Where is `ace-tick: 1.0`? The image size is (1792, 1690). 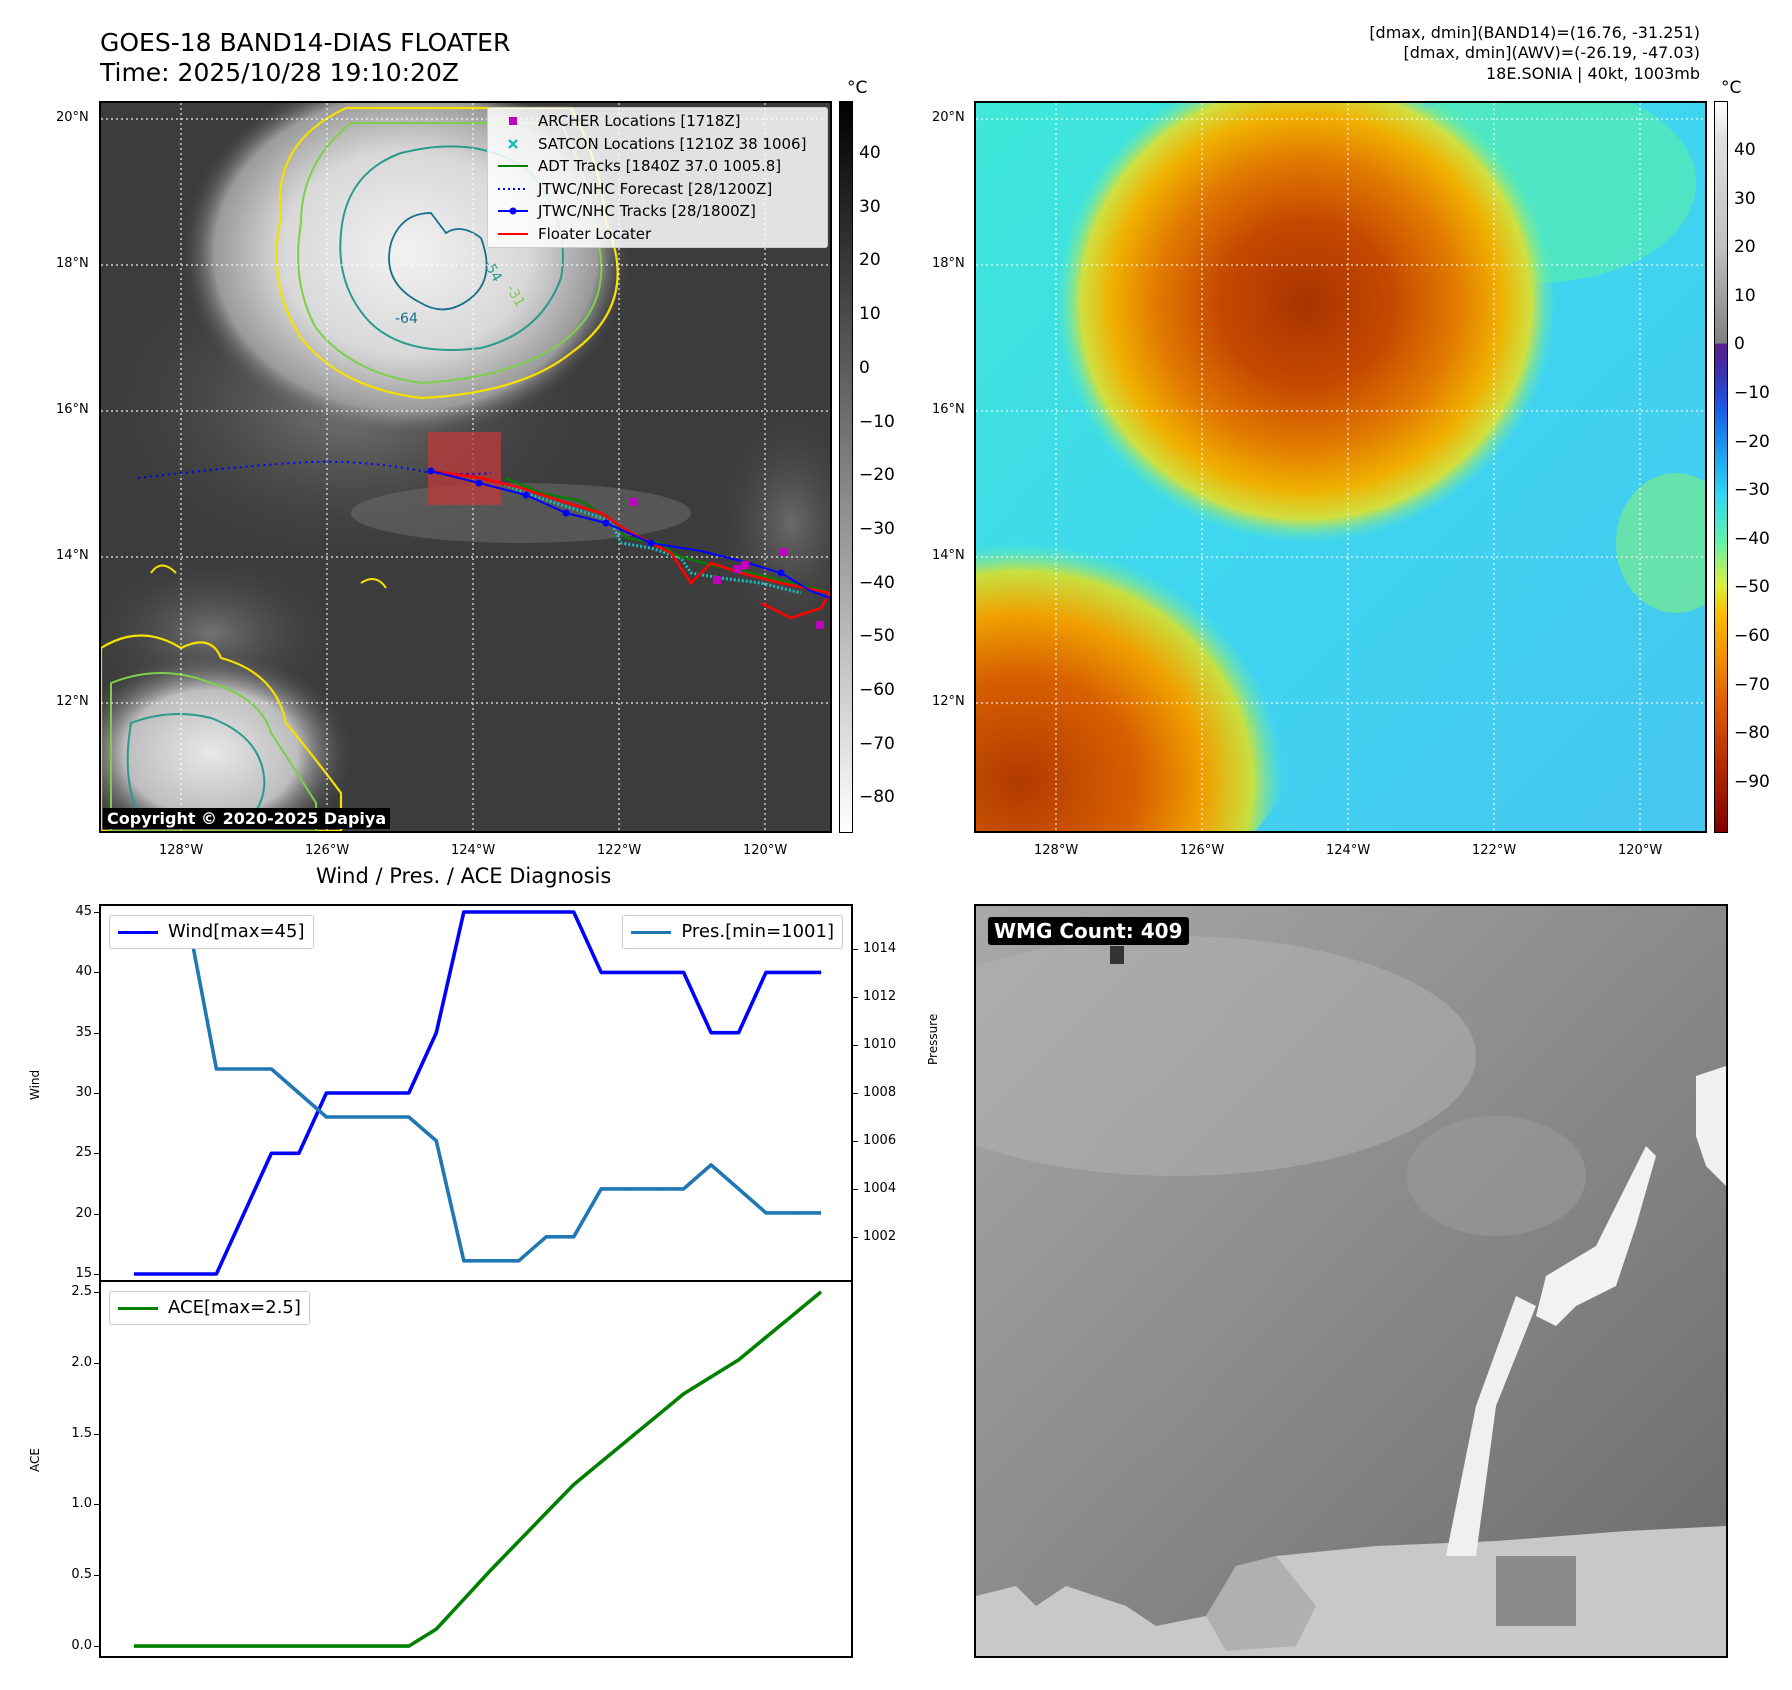
ace-tick: 1.0 is located at coordinates (81, 1504).